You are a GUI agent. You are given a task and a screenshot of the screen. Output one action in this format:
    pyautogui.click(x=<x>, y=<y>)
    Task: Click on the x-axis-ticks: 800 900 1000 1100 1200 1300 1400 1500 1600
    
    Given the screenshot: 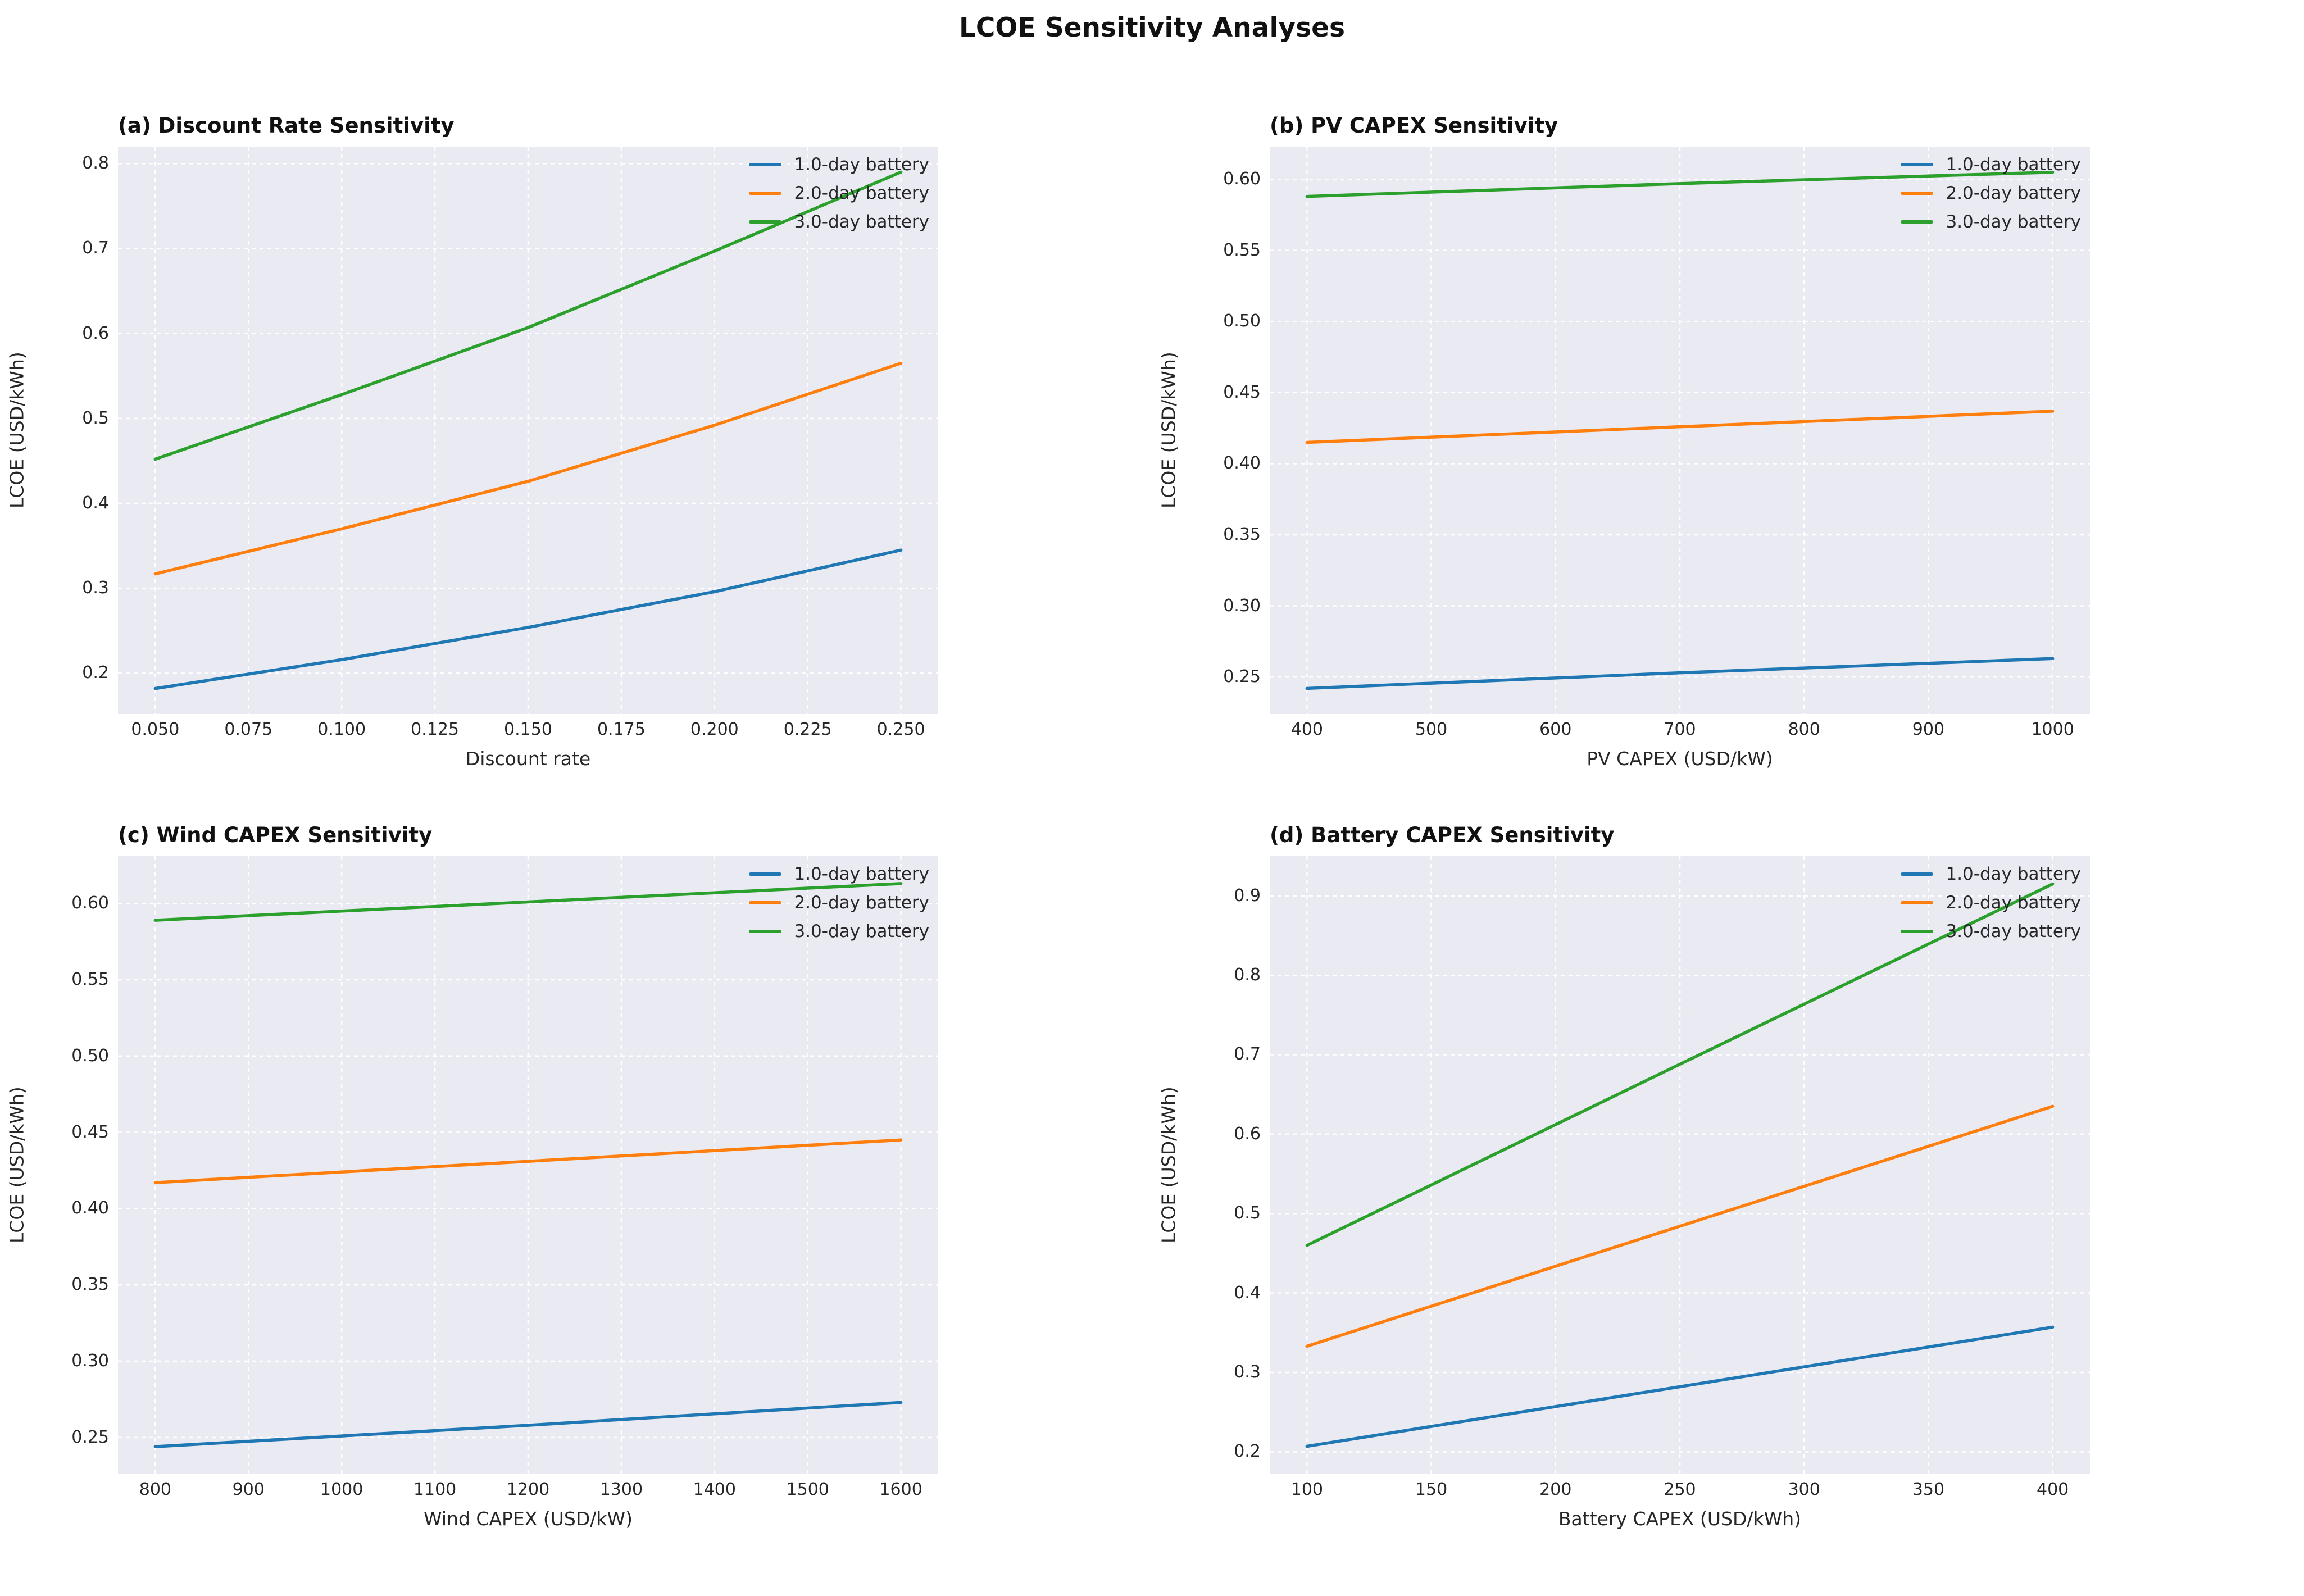 What is the action you would take?
    pyautogui.click(x=528, y=1488)
    